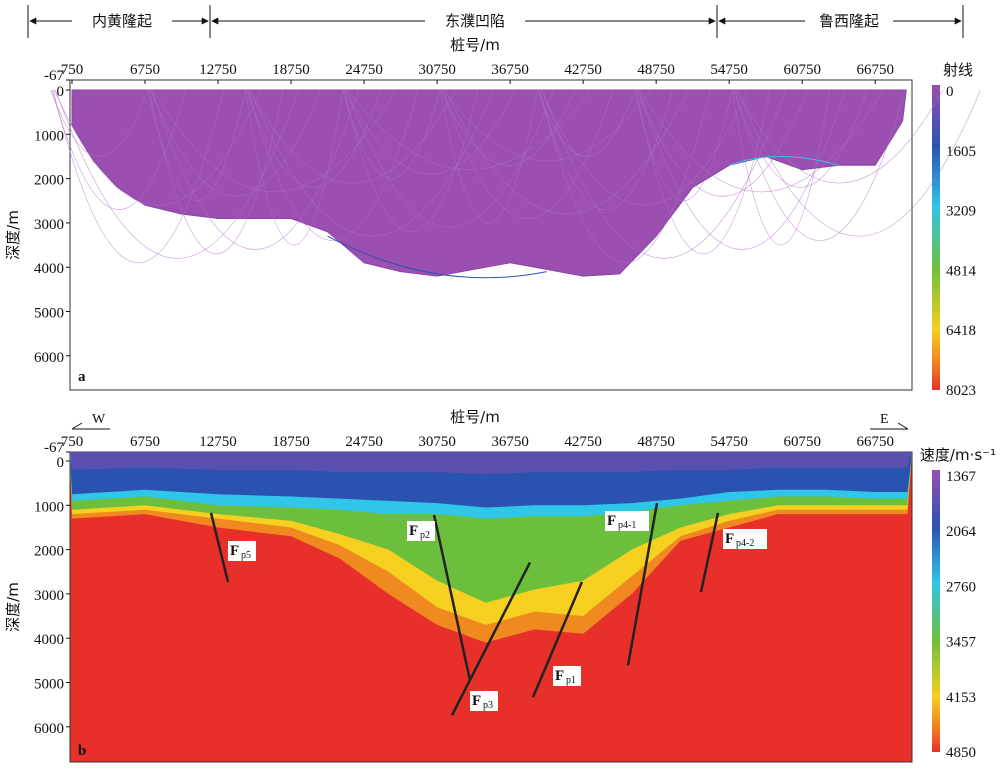 Image resolution: width=1000 pixels, height=770 pixels. What do you see at coordinates (950, 92) in the screenshot?
I see `colorbar-tick-label: 0` at bounding box center [950, 92].